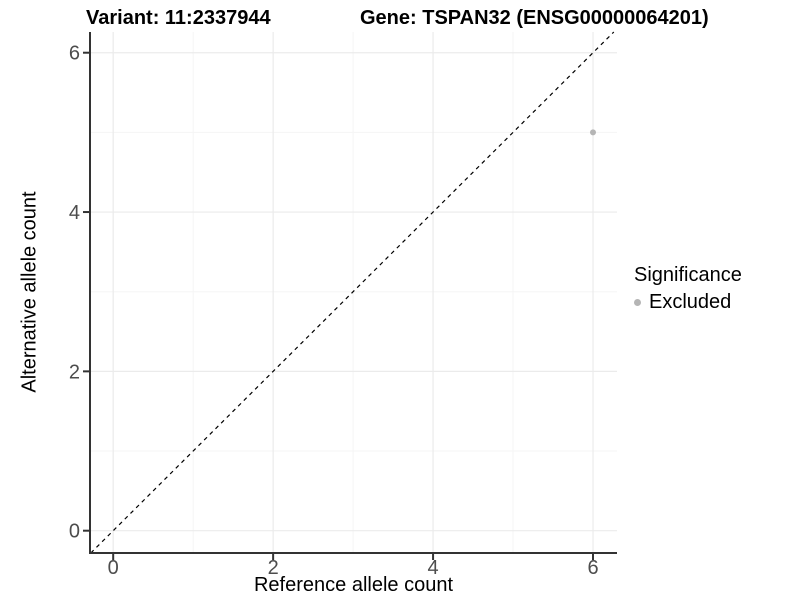 The height and width of the screenshot is (600, 800). Describe the element at coordinates (592, 568) in the screenshot. I see `x-tick-label: 6` at that location.